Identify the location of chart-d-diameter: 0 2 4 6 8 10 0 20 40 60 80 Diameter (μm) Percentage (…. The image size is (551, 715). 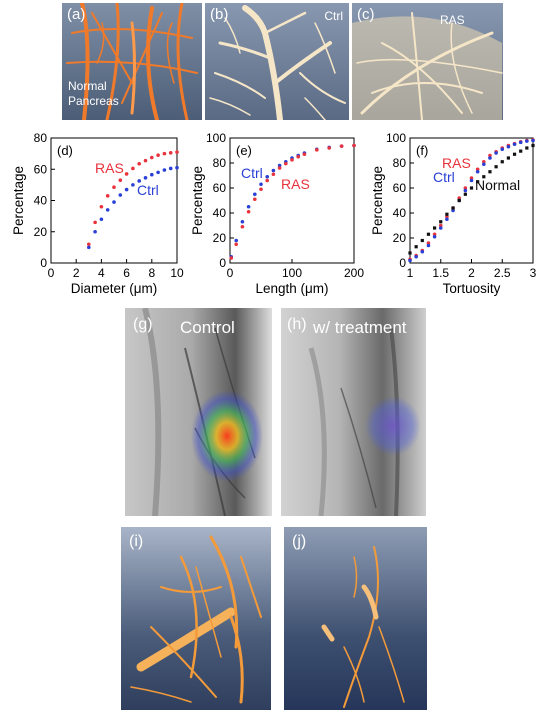
(97, 213).